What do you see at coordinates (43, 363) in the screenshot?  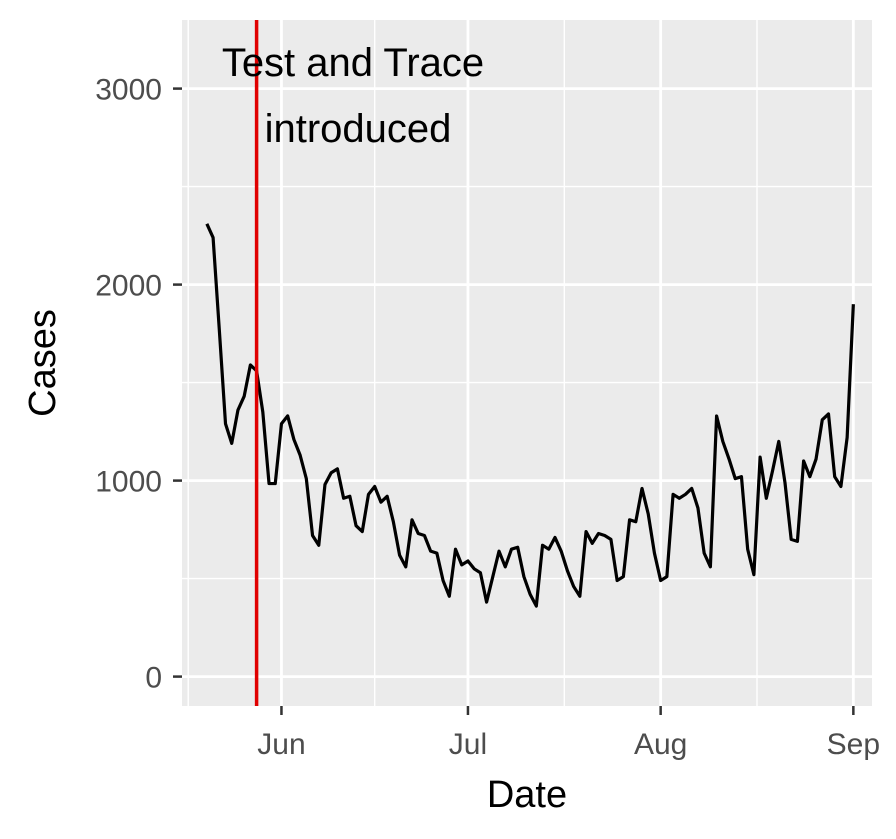 I see `y-axis-title: Cases` at bounding box center [43, 363].